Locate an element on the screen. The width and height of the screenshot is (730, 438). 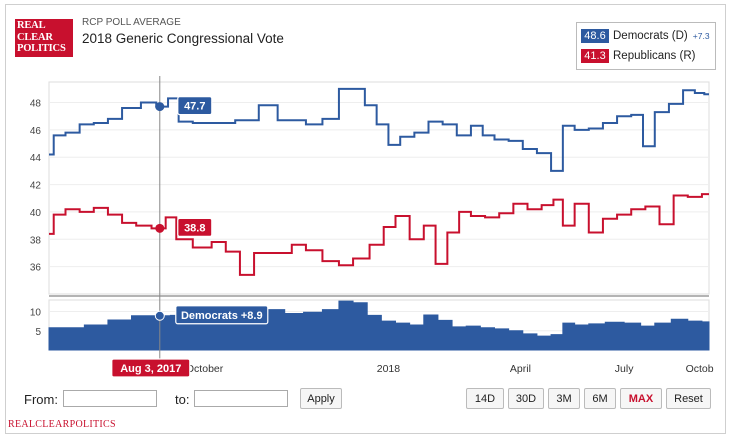
top-y-tick-label: 40 is located at coordinates (36, 213).